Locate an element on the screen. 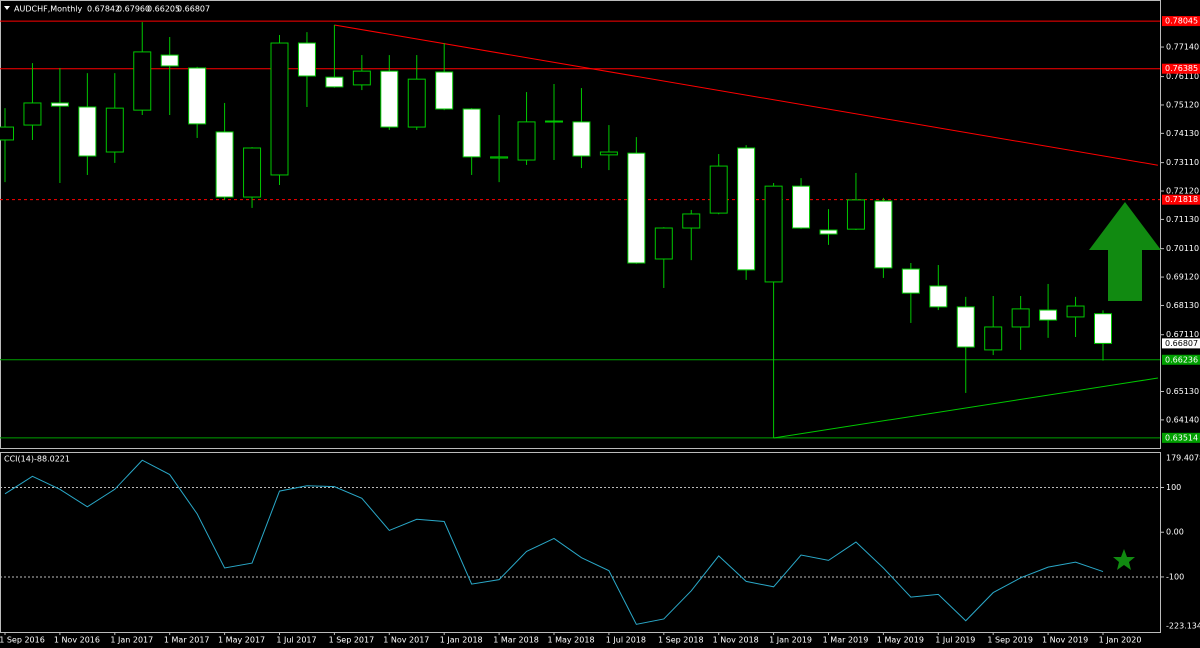 The height and width of the screenshot is (648, 1200). level-label: 0.63514 is located at coordinates (1181, 437).